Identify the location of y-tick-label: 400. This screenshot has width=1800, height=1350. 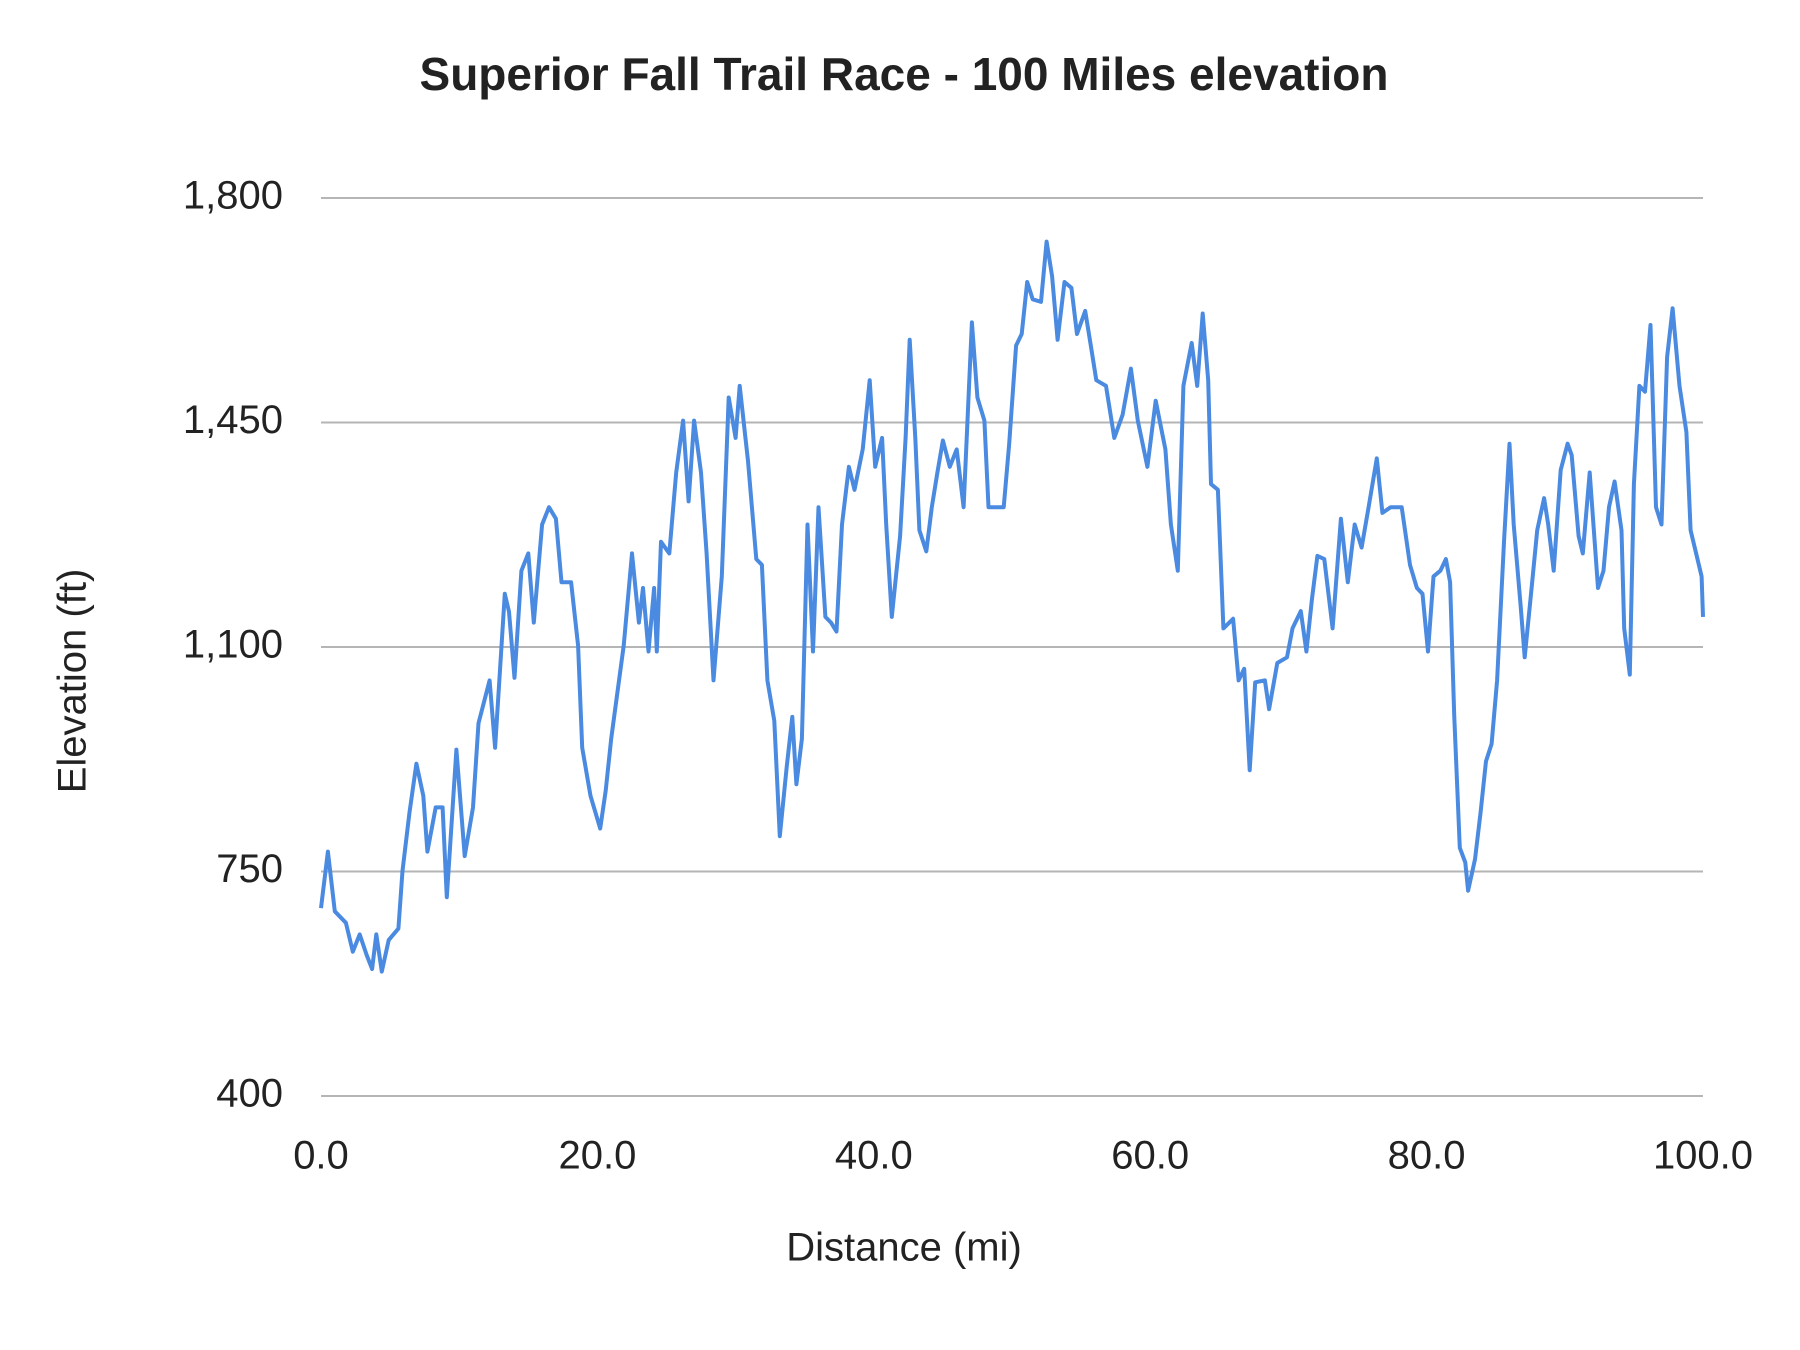
(249, 1094).